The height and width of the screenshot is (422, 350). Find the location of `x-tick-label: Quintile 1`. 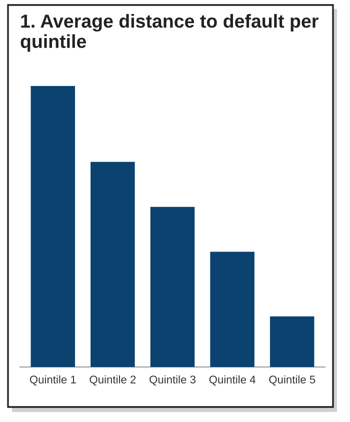

x-tick-label: Quintile 1 is located at coordinates (53, 380).